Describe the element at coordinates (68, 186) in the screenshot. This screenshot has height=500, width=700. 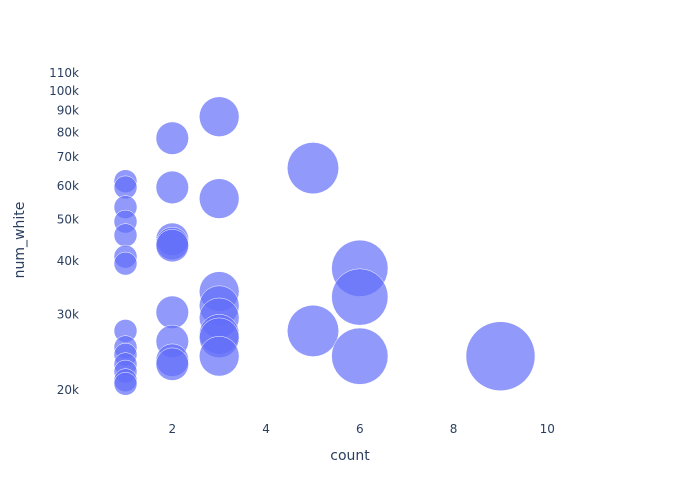
I see `y-tick-label: 60k` at that location.